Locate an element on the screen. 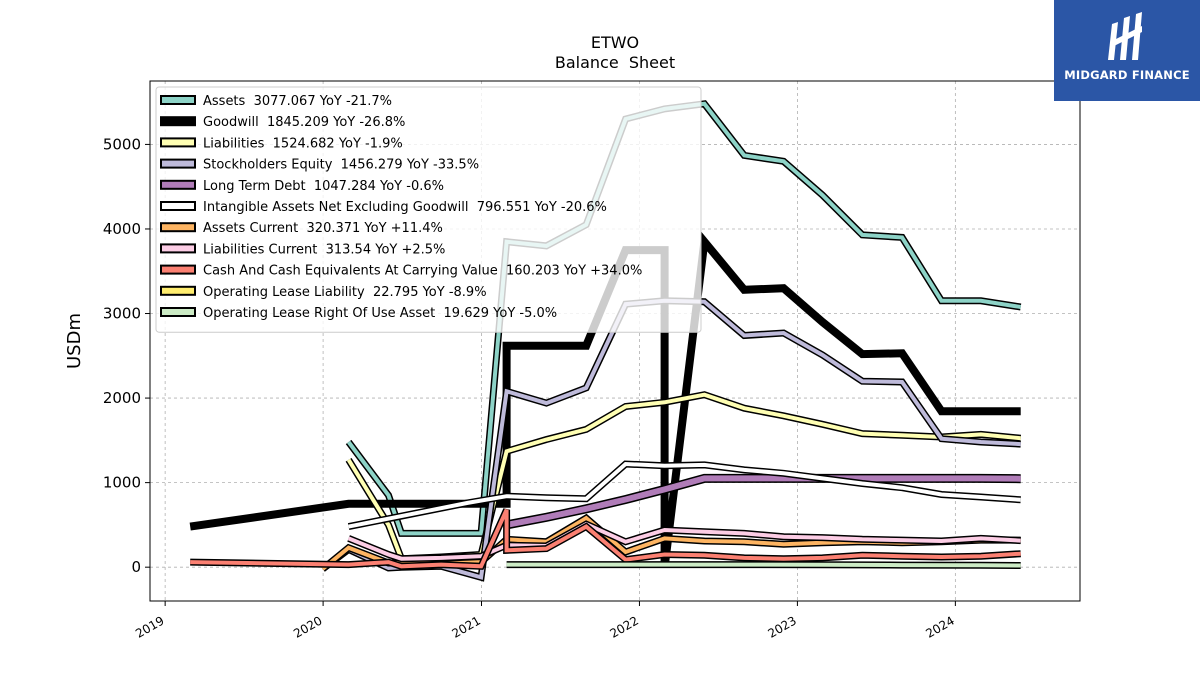 This screenshot has width=1200, height=675. y-tick-label: 4000 is located at coordinates (122, 229).